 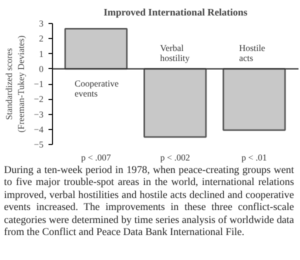 I want to click on text: p < .01, so click(x=254, y=157).